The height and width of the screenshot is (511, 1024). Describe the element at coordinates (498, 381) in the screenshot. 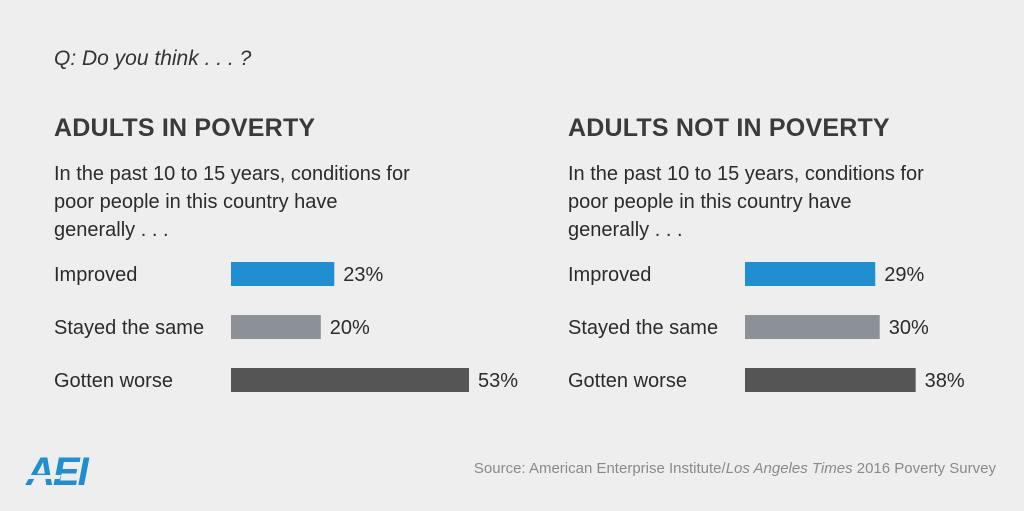

I see `value-label: 53%` at that location.